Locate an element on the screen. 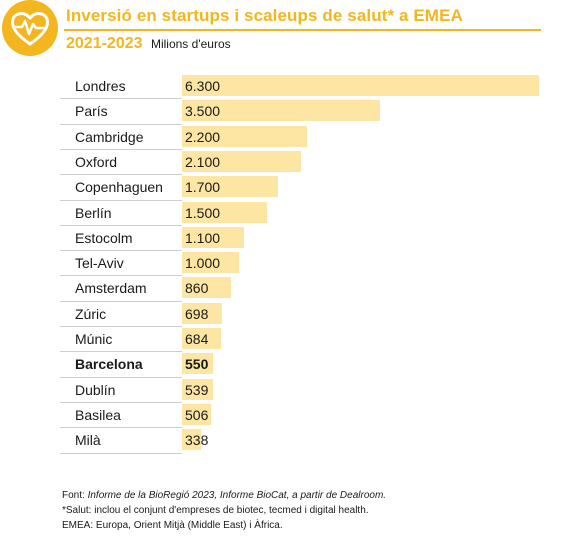 The image size is (574, 541). category-label-6: Estocolm is located at coordinates (104, 237).